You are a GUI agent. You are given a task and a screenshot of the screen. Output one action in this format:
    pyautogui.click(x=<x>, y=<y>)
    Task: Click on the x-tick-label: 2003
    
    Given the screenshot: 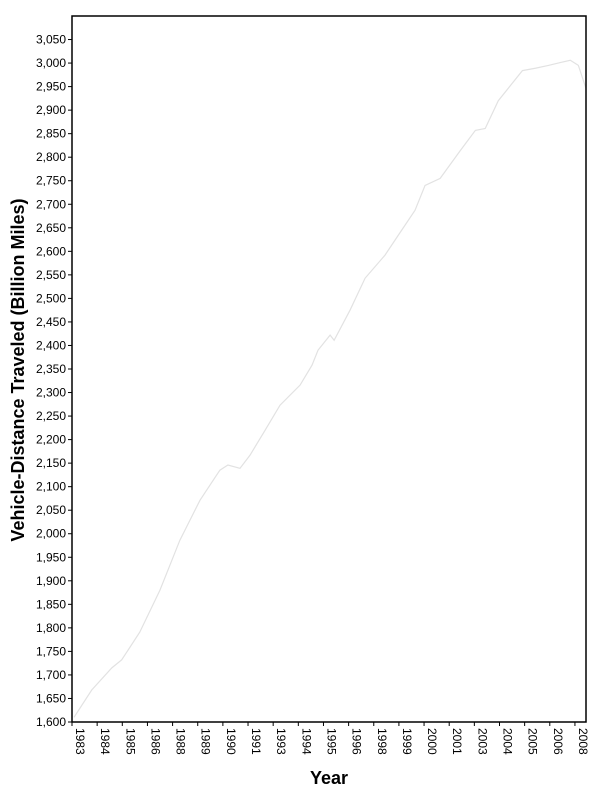 What is the action you would take?
    pyautogui.click(x=482, y=741)
    